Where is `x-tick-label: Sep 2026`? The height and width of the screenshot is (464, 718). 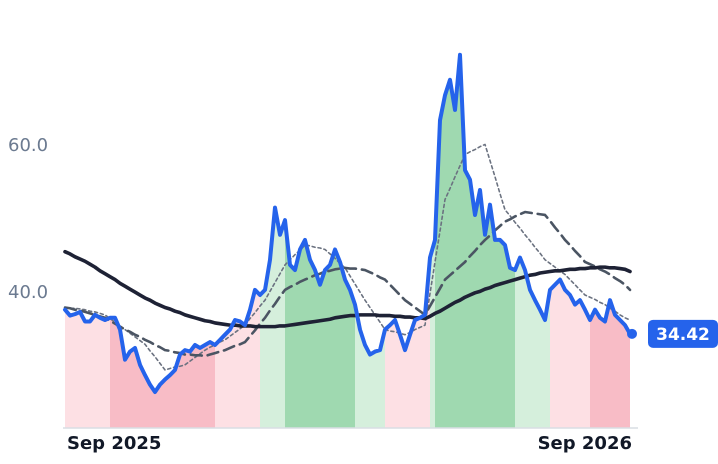 x-tick-label: Sep 2026 is located at coordinates (585, 443).